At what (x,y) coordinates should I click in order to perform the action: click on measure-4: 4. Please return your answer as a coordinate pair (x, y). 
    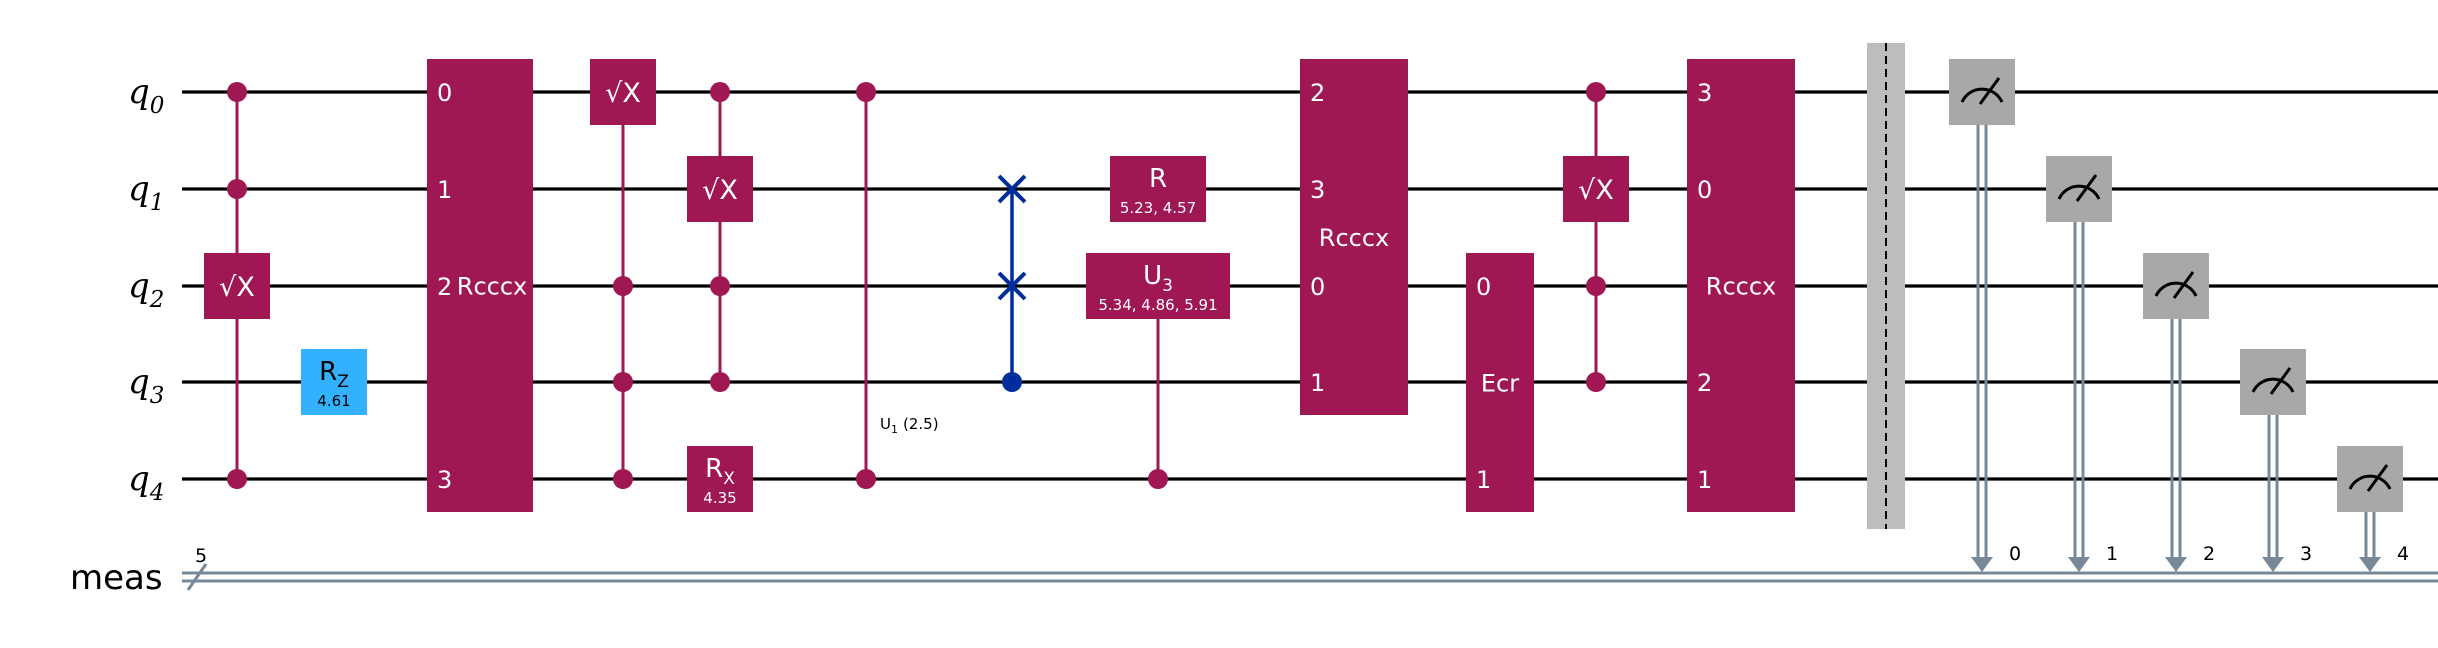
    Looking at the image, I should click on (2373, 509).